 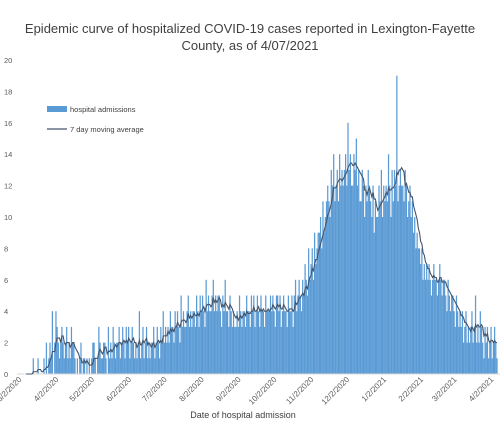 What do you see at coordinates (411, 389) in the screenshot?
I see `x-tick-label: 2/2/2021` at bounding box center [411, 389].